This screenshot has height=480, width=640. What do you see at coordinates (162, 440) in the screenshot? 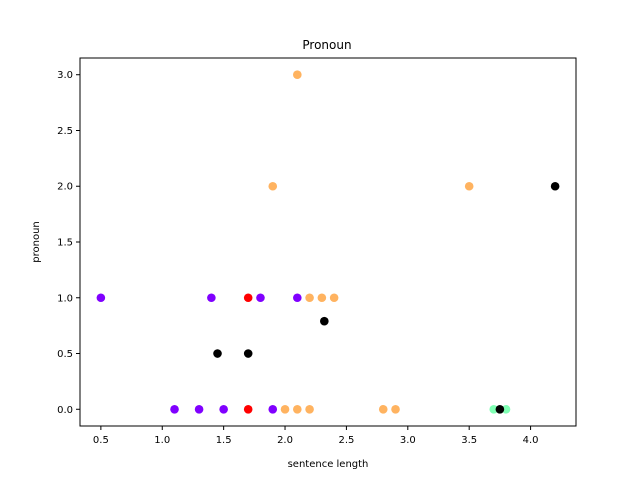
I see `x-tick-label: 1.0` at bounding box center [162, 440].